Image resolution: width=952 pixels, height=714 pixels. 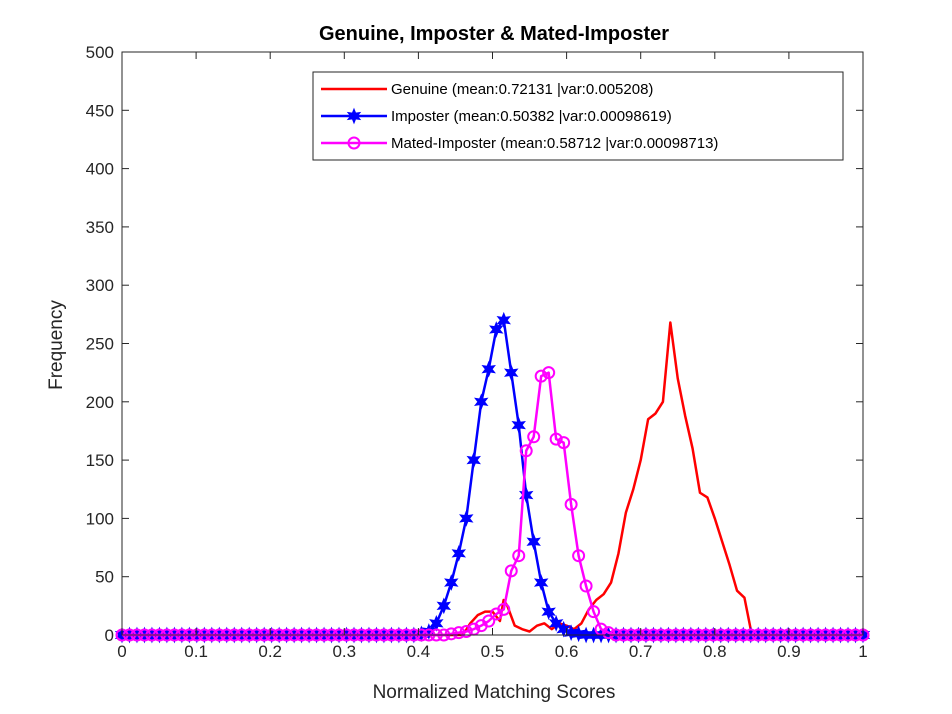 What do you see at coordinates (100, 402) in the screenshot?
I see `y-tick-label: 200` at bounding box center [100, 402].